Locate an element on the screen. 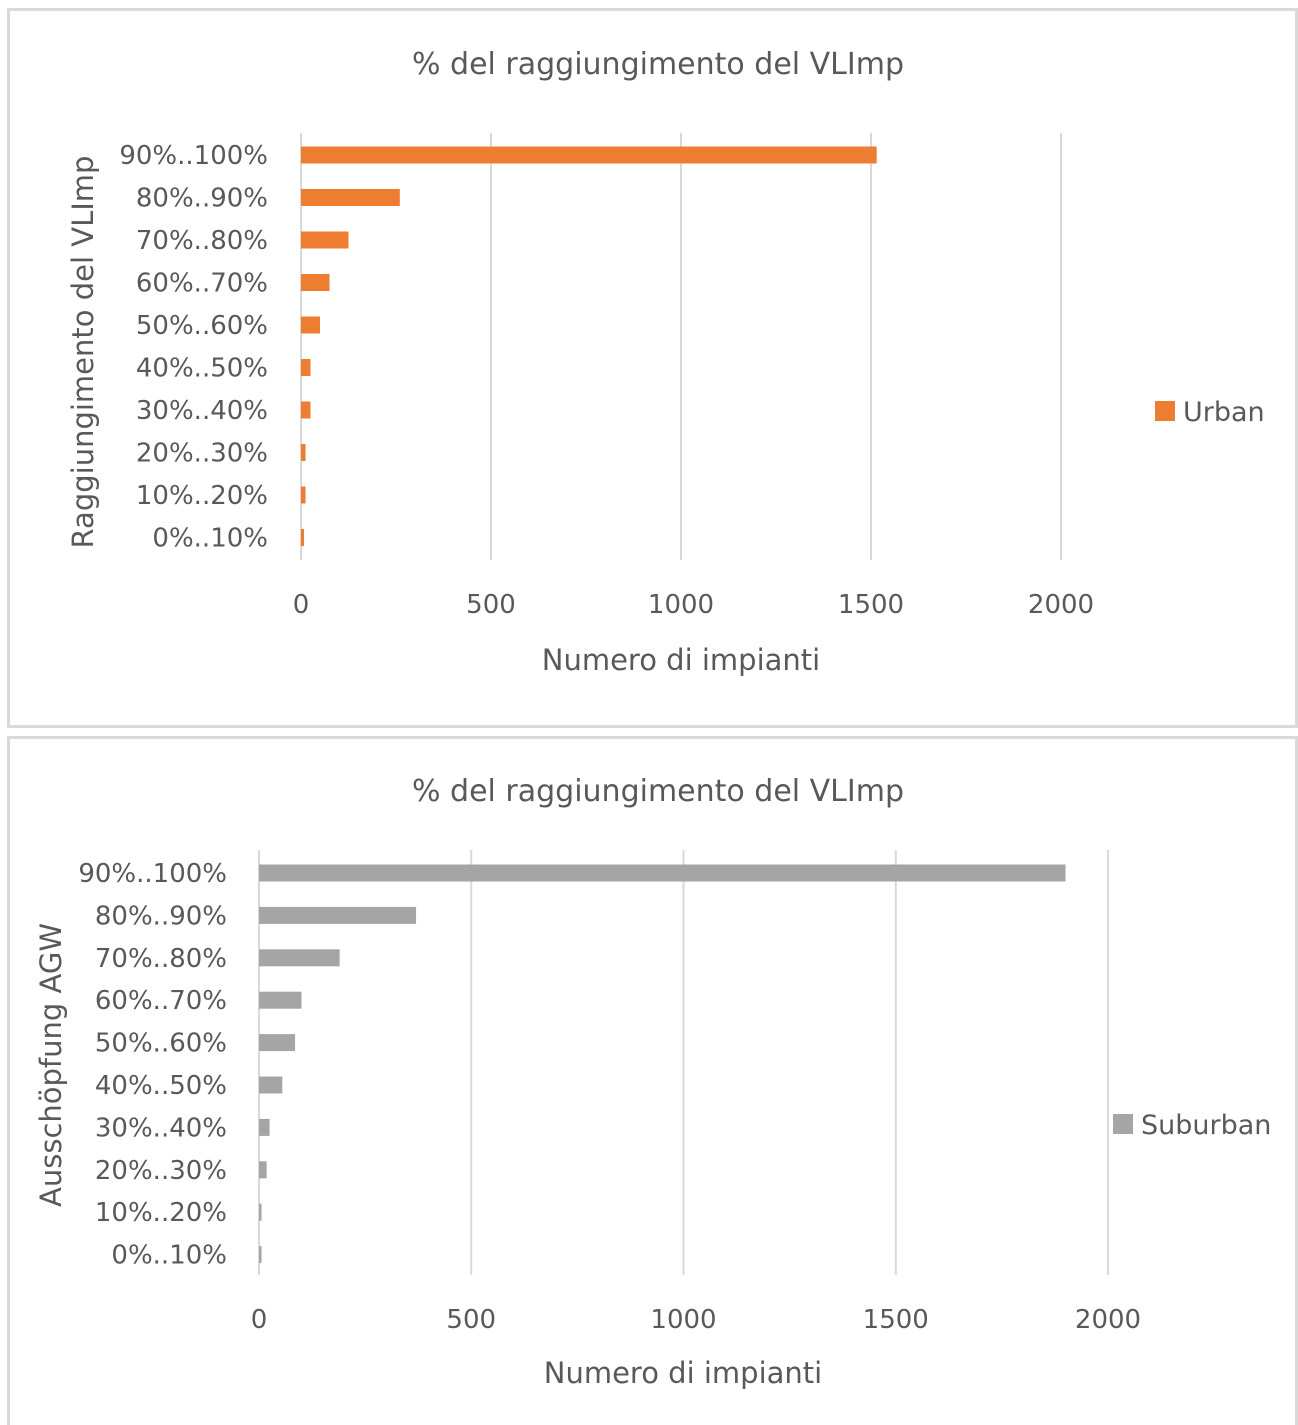 The width and height of the screenshot is (1298, 1425). chart1-category-label: 0%..10% is located at coordinates (210, 539).